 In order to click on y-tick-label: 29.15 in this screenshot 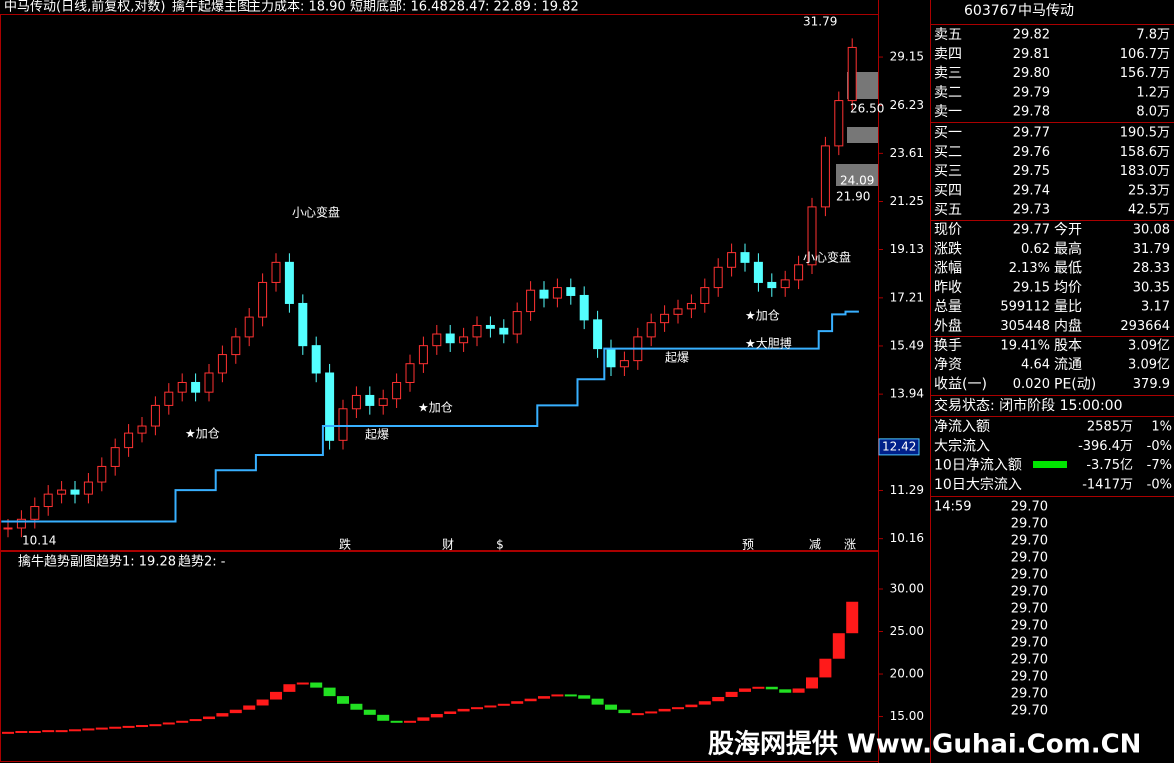, I will do `click(907, 57)`.